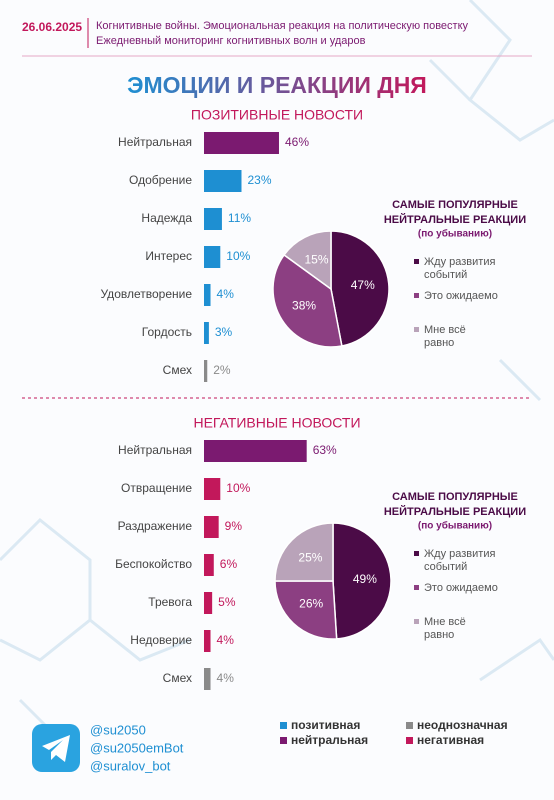 This screenshot has width=554, height=800. What do you see at coordinates (239, 218) in the screenshot?
I see `value-label: 11%` at bounding box center [239, 218].